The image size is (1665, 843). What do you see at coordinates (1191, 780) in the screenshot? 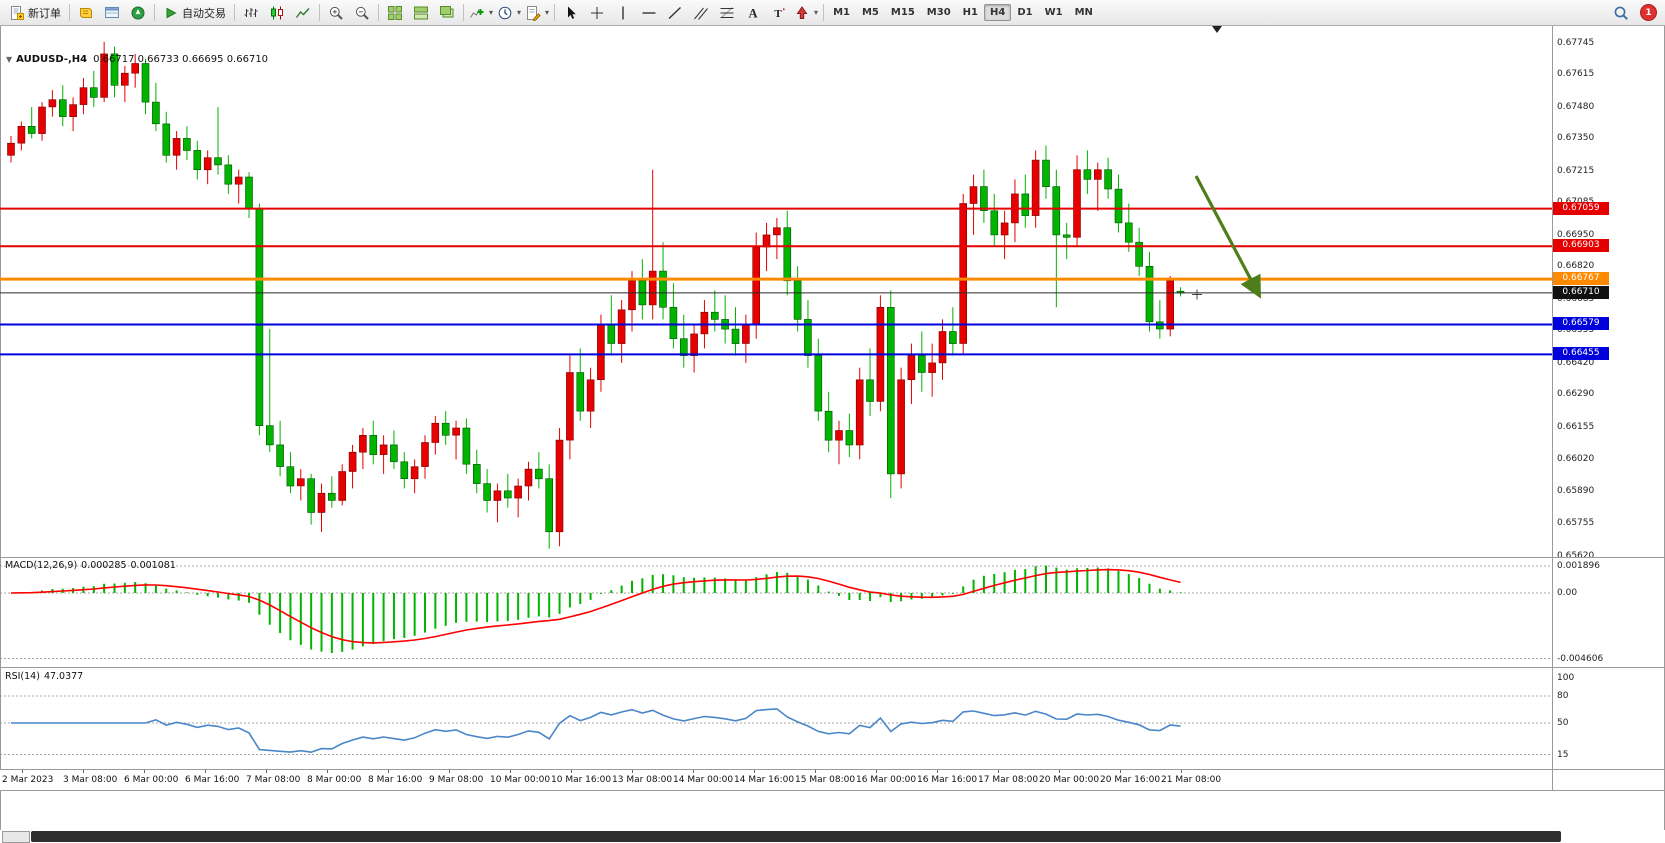
I see `time-axis-label: 21 Mar 08:00` at bounding box center [1191, 780].